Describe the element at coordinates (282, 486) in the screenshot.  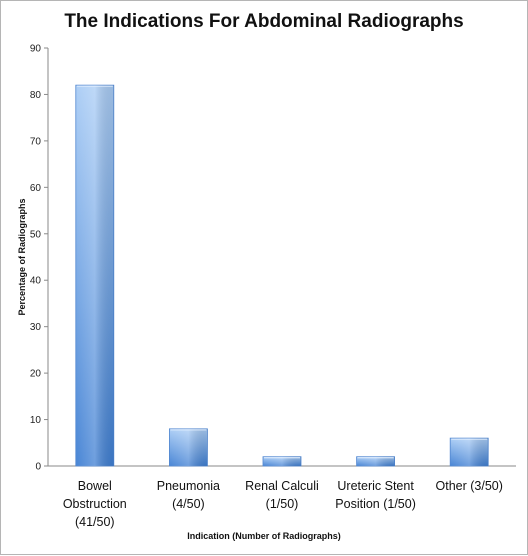
I see `category-label: Renal Calculi` at that location.